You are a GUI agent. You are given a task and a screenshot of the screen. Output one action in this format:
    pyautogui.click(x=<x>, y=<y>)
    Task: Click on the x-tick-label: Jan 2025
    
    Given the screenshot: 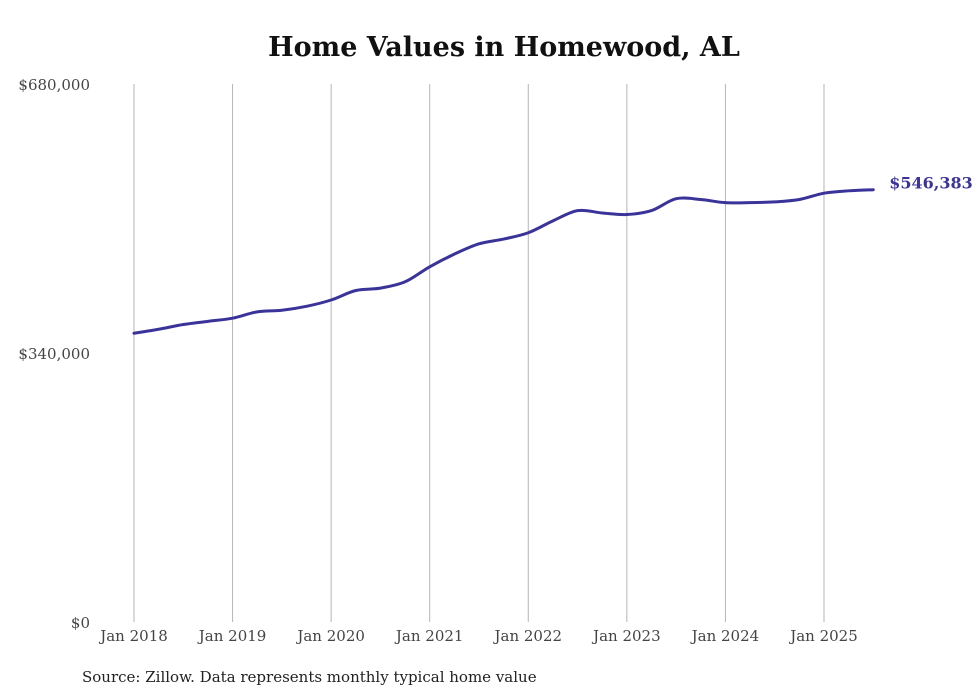 What is the action you would take?
    pyautogui.click(x=823, y=636)
    